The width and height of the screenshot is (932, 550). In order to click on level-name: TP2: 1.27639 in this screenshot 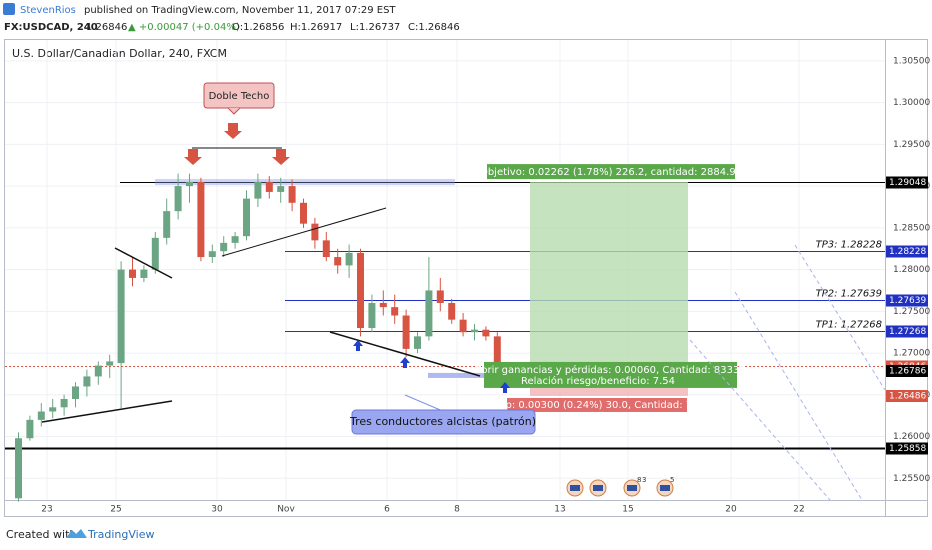, I will do `click(849, 294)`.